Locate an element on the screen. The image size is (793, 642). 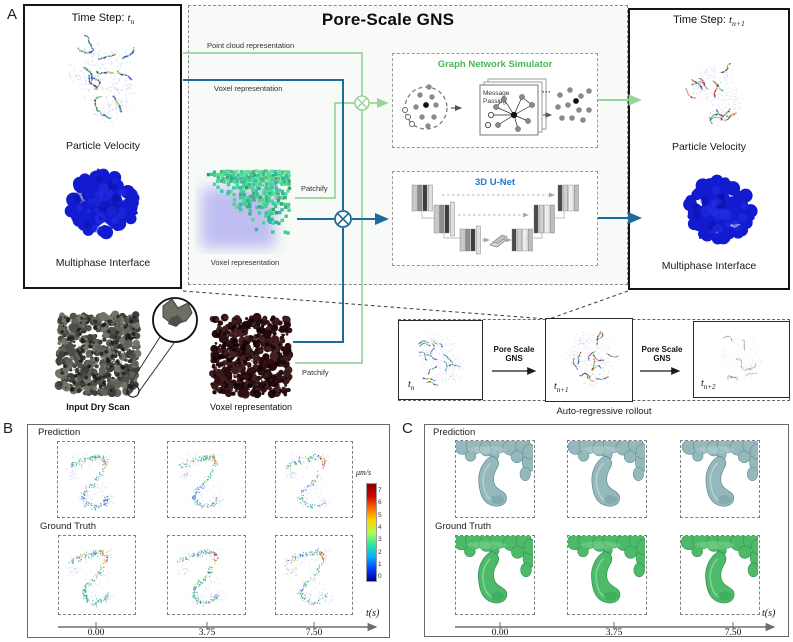
colorbar-tick: 3 is located at coordinates (380, 540).